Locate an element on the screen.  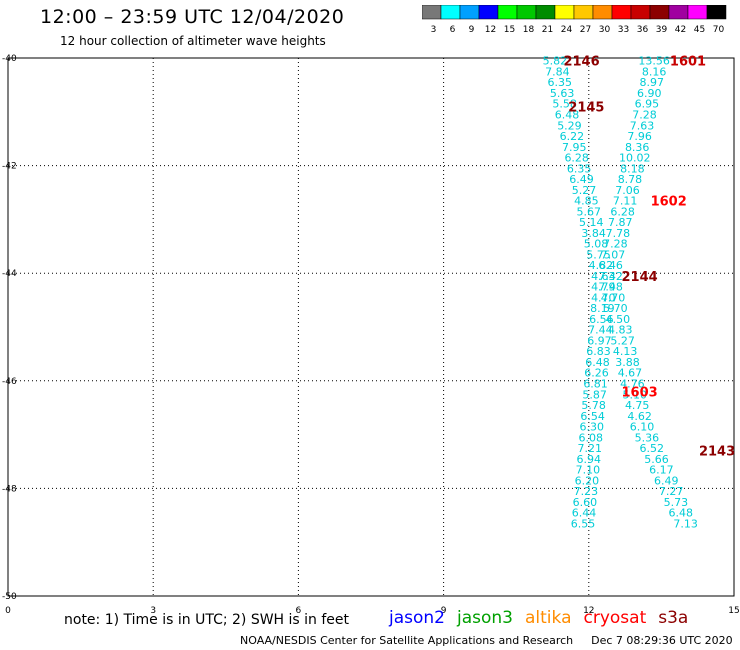
wave-height-label: 6.60 is located at coordinates (585, 502).